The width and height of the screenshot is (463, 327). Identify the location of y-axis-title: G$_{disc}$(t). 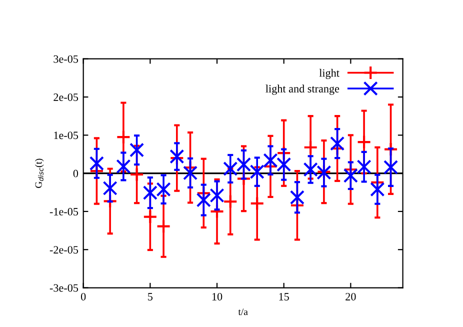
(39, 173).